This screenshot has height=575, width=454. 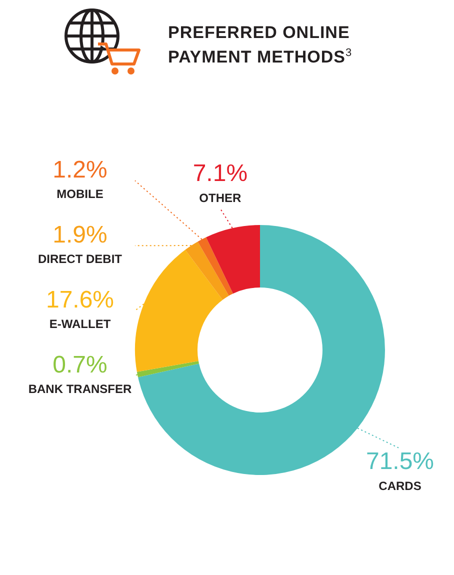 I want to click on slice-label: CARDS, so click(x=400, y=485).